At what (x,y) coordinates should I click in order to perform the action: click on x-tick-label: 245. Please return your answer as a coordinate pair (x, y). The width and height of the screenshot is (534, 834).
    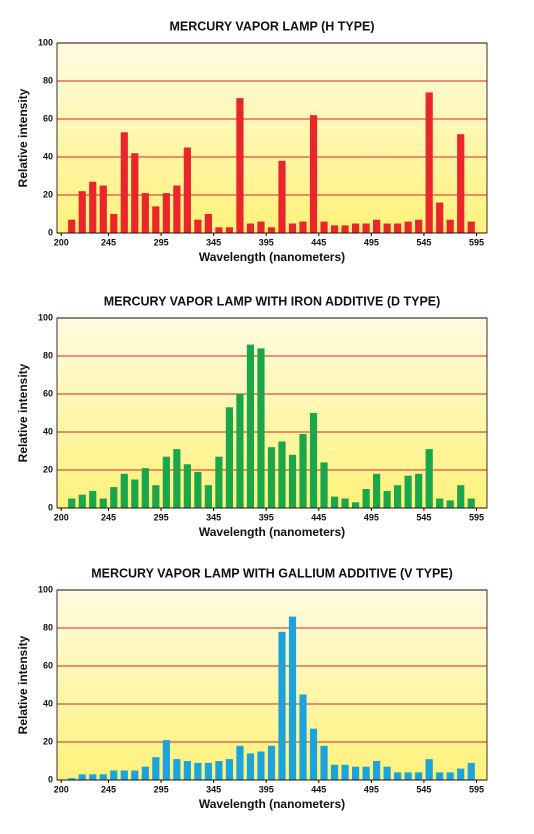
    Looking at the image, I should click on (108, 517).